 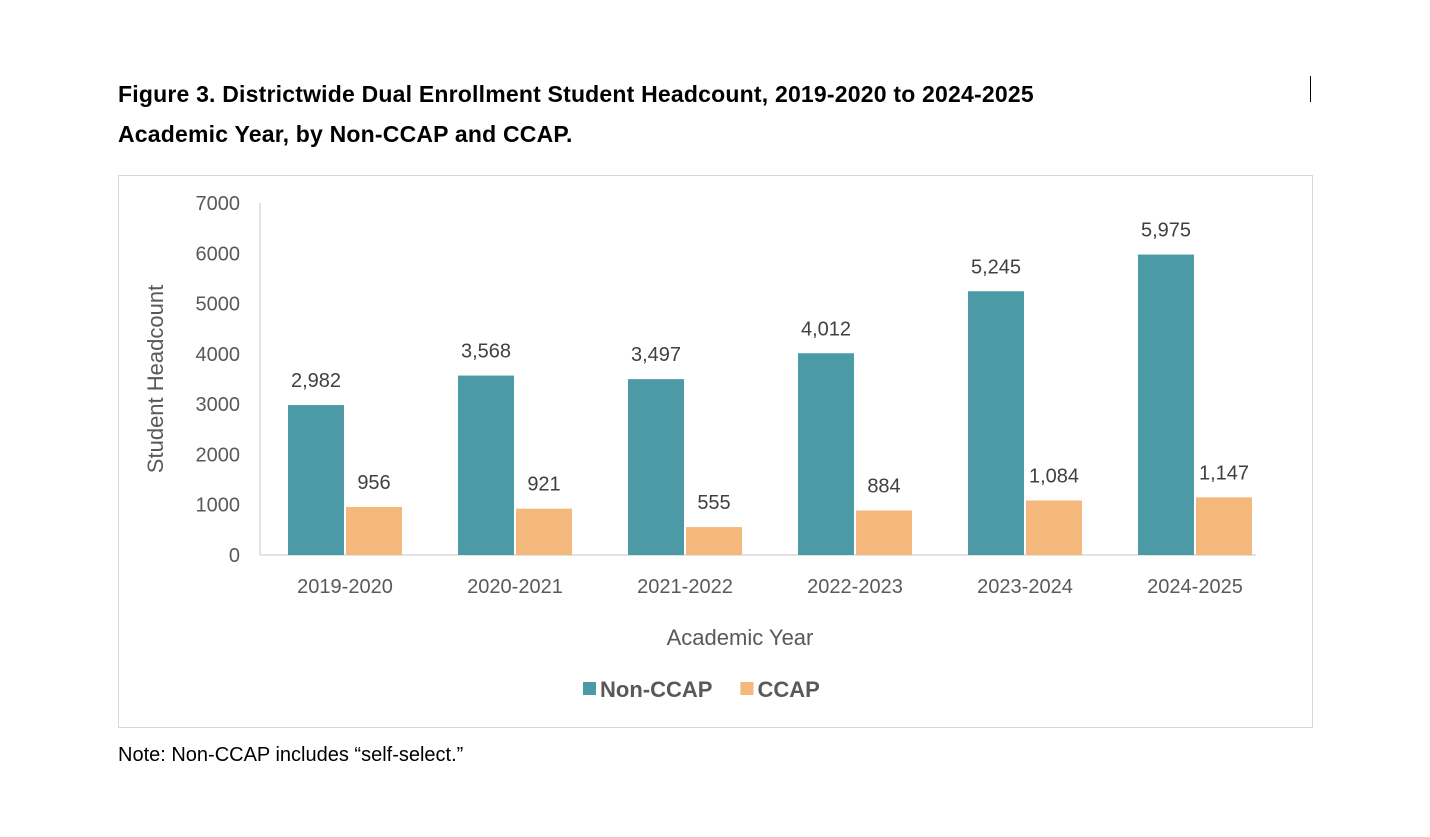 I want to click on x-tick-label: 2021-2022, so click(x=685, y=587).